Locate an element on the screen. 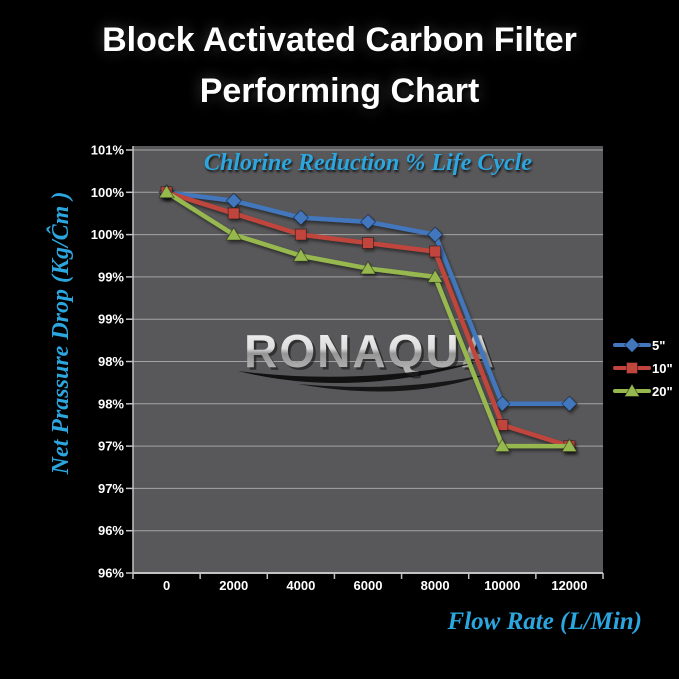 Image resolution: width=679 pixels, height=679 pixels. y-axis-title: Net Prassure Drop (Kg/Ĉm ) is located at coordinates (61, 333).